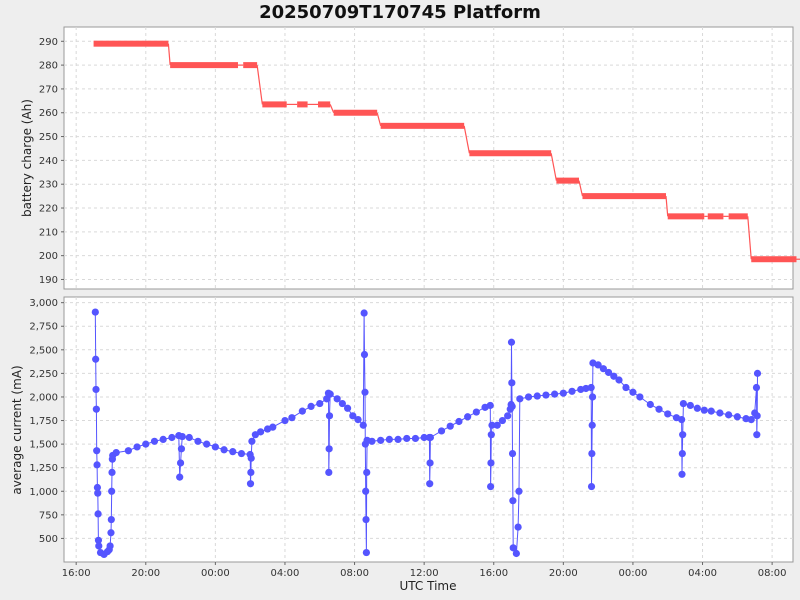 This screenshot has height=600, width=800. What do you see at coordinates (48, 137) in the screenshot?
I see `top-y-tick-label: 250` at bounding box center [48, 137].